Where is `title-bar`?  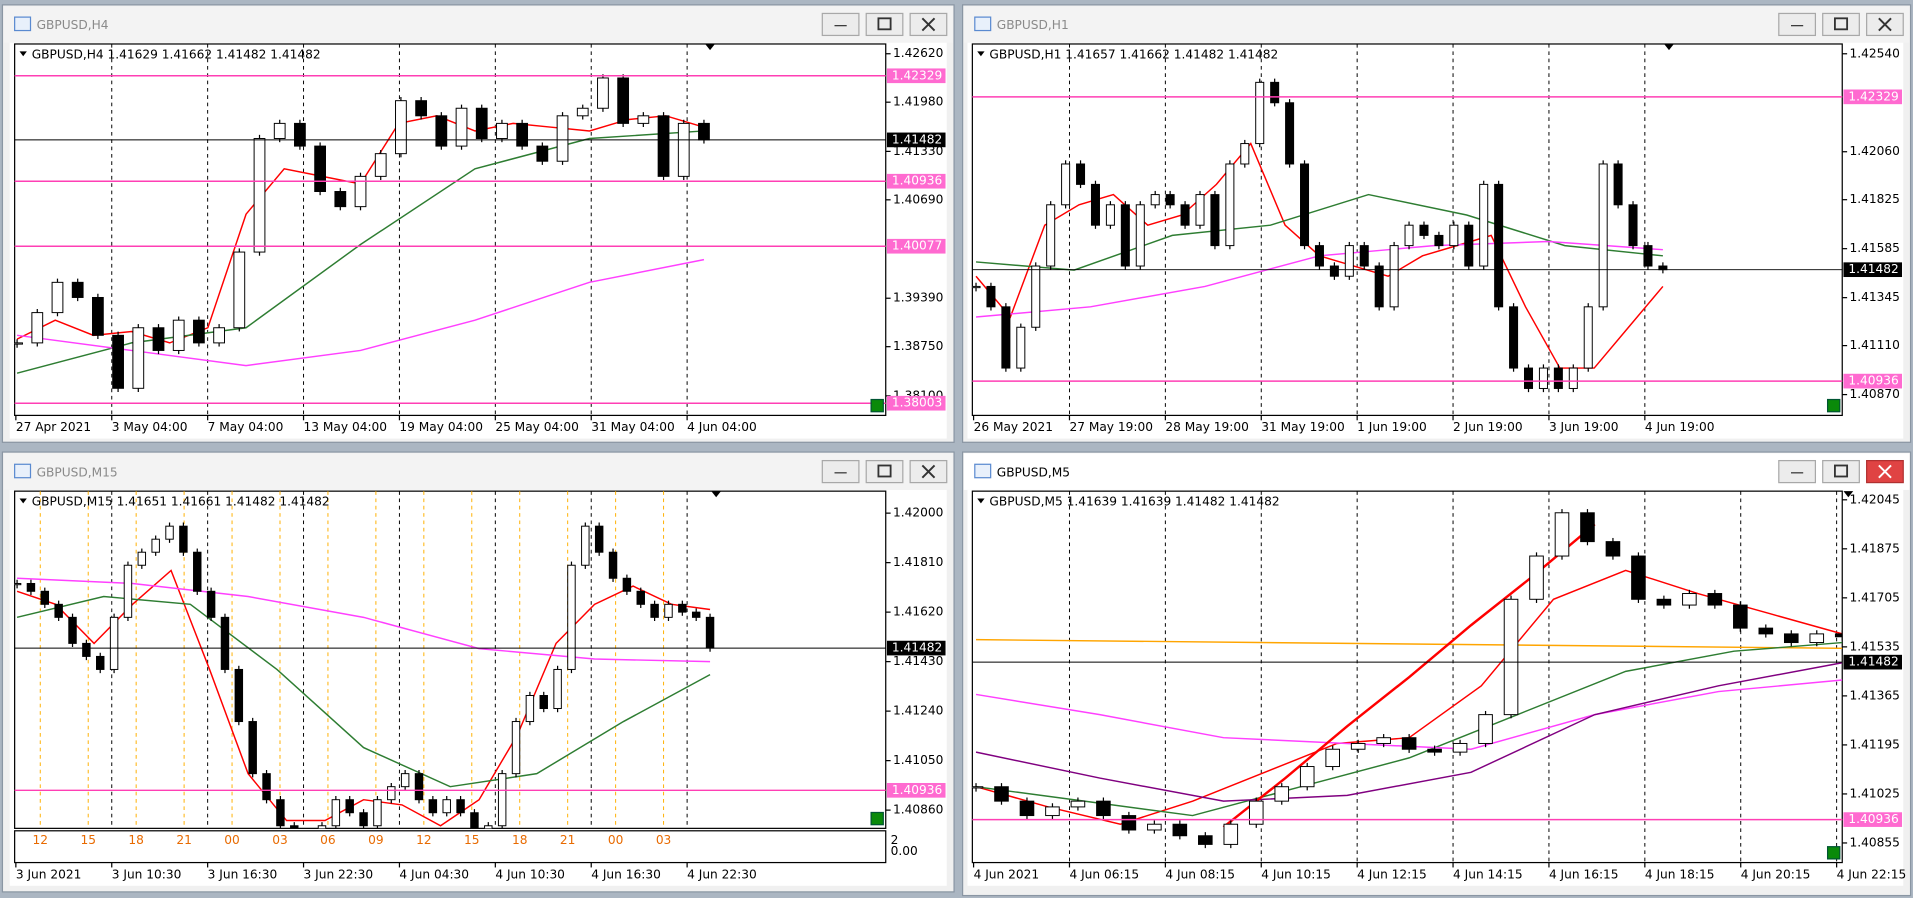 title-bar is located at coordinates (1436, 24).